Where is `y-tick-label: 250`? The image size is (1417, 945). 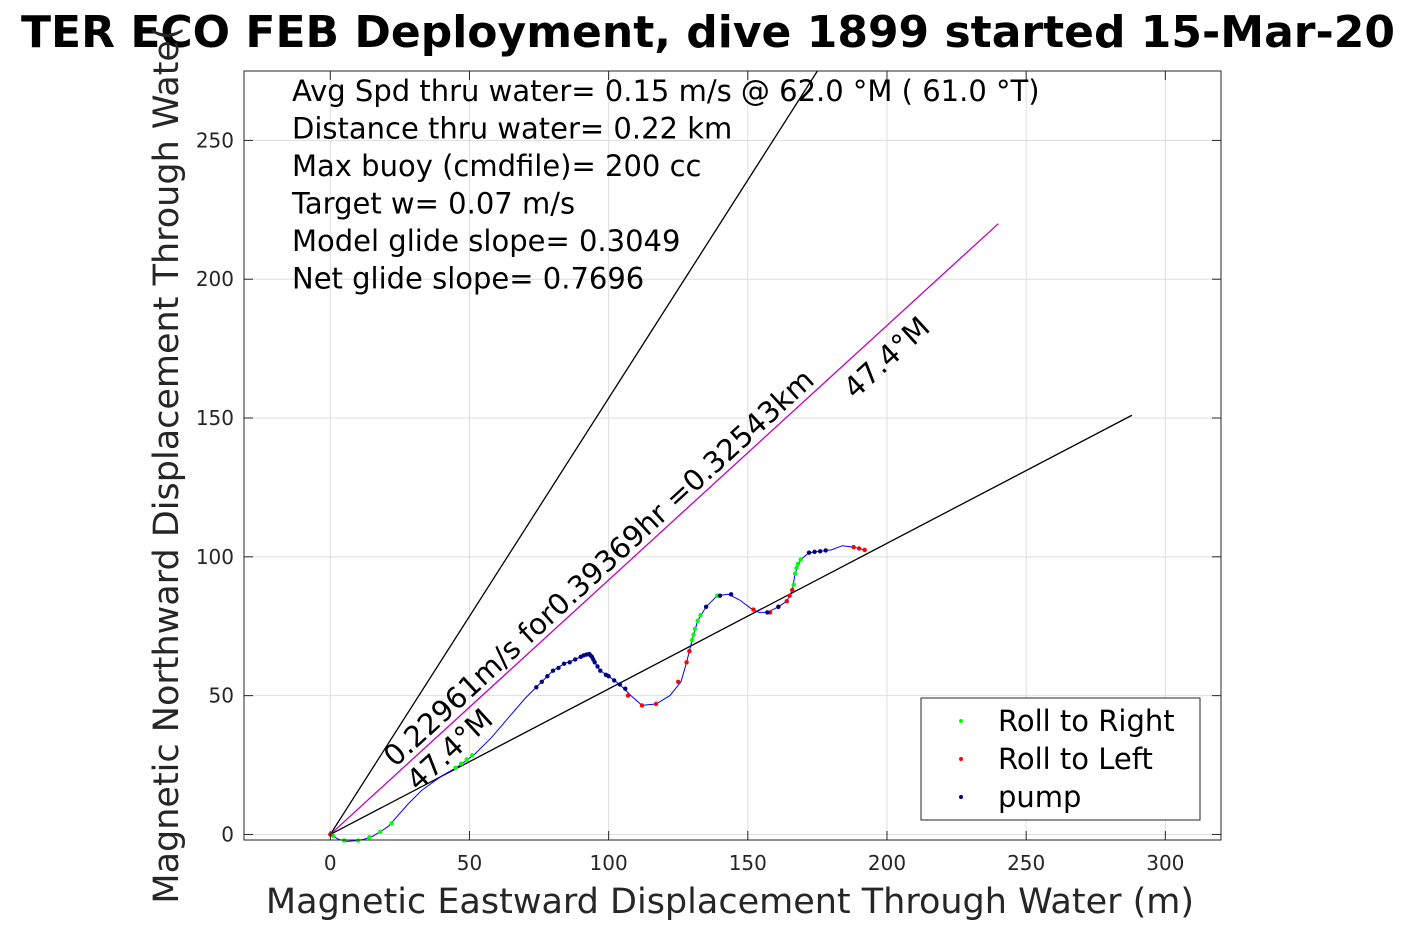
y-tick-label: 250 is located at coordinates (215, 140).